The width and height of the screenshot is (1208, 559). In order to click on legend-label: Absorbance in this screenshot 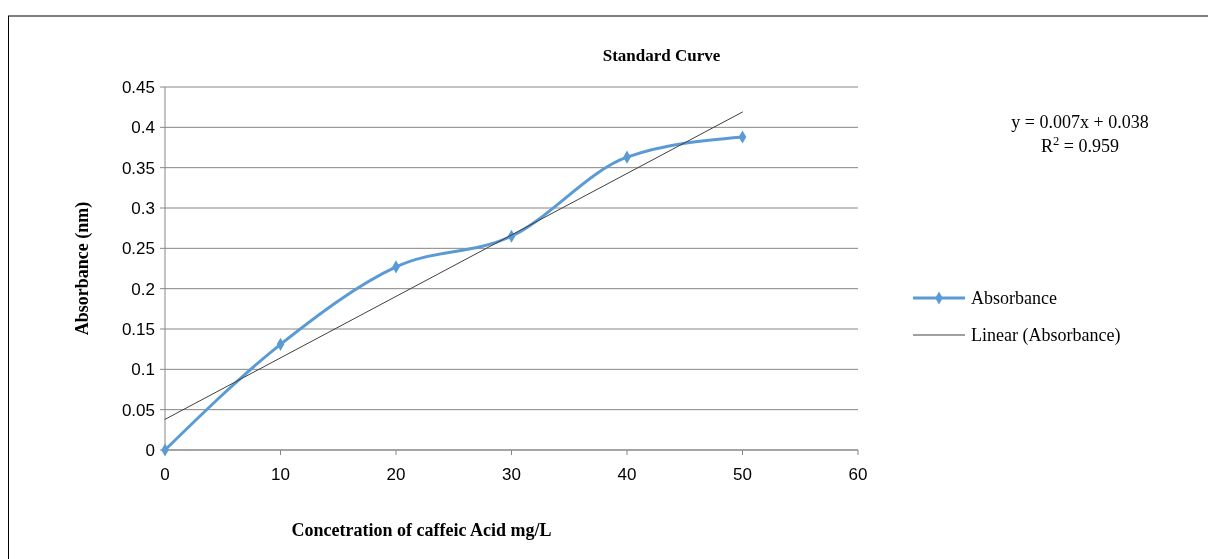, I will do `click(1014, 298)`.